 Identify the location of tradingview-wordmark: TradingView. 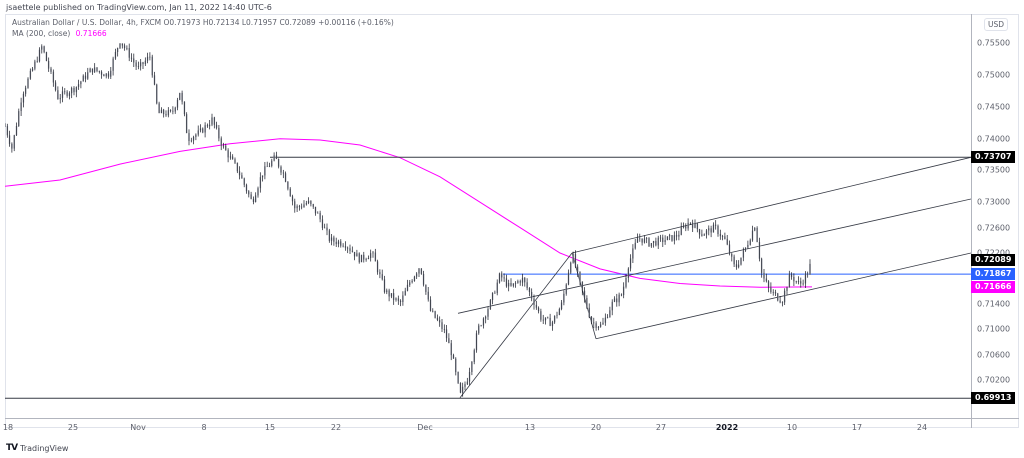
(44, 448).